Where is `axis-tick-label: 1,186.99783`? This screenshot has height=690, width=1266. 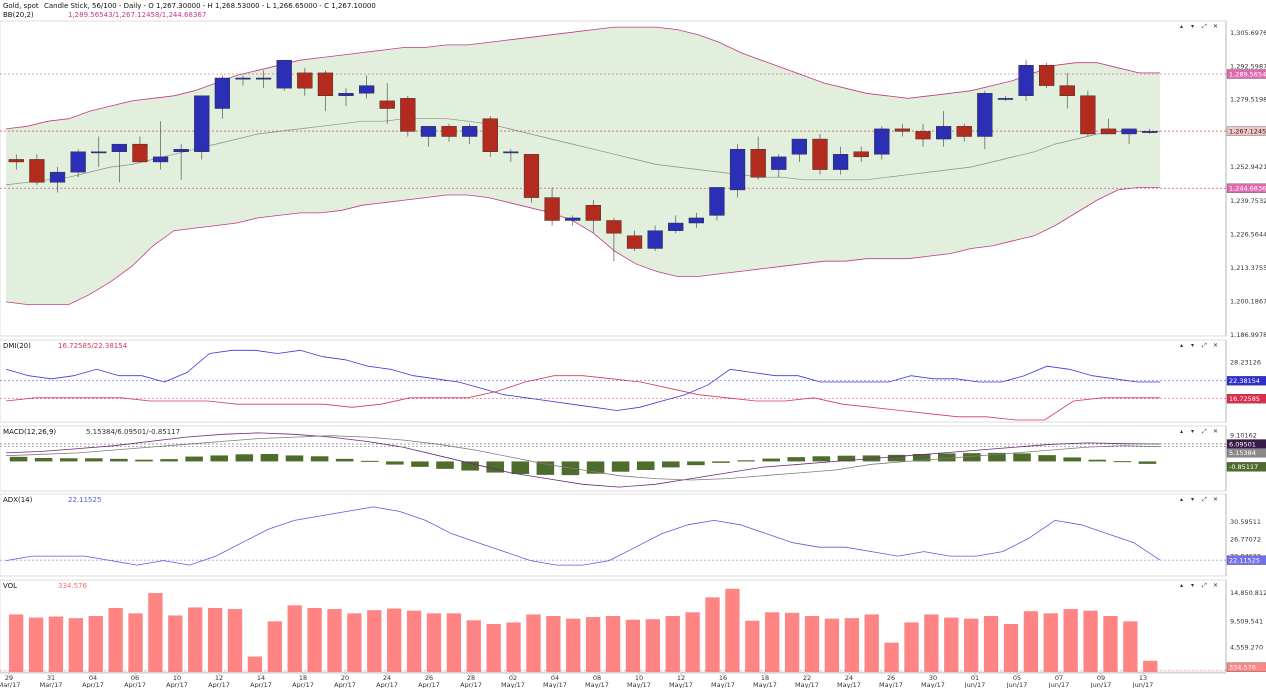
axis-tick-label: 1,186.99783 is located at coordinates (1248, 335).